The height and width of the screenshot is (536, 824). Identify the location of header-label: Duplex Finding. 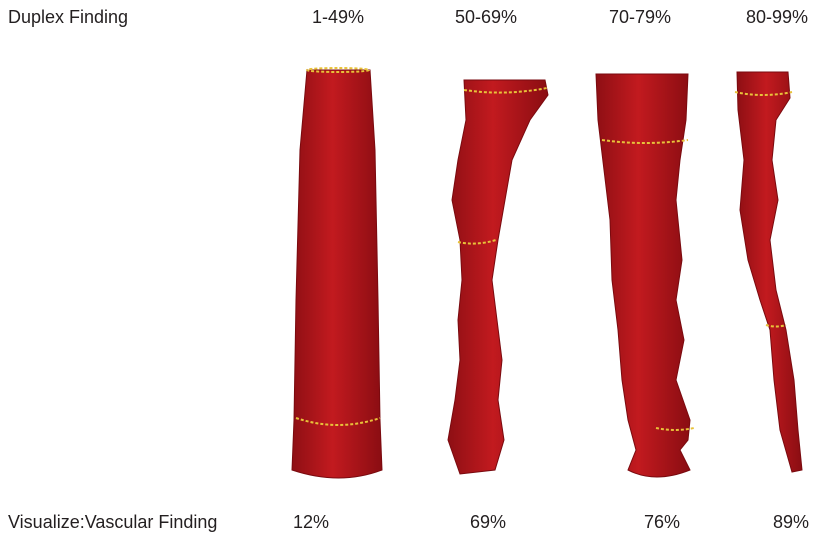
(68, 17).